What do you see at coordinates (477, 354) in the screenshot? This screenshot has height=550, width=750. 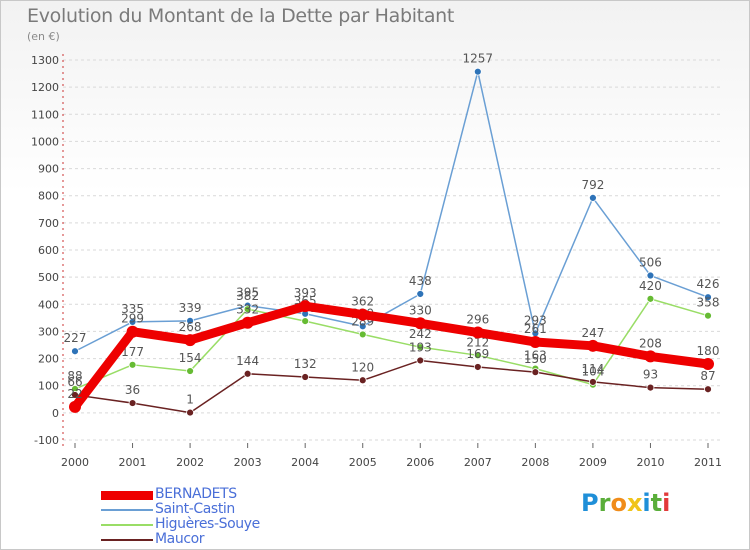 I see `data-label: 169` at bounding box center [477, 354].